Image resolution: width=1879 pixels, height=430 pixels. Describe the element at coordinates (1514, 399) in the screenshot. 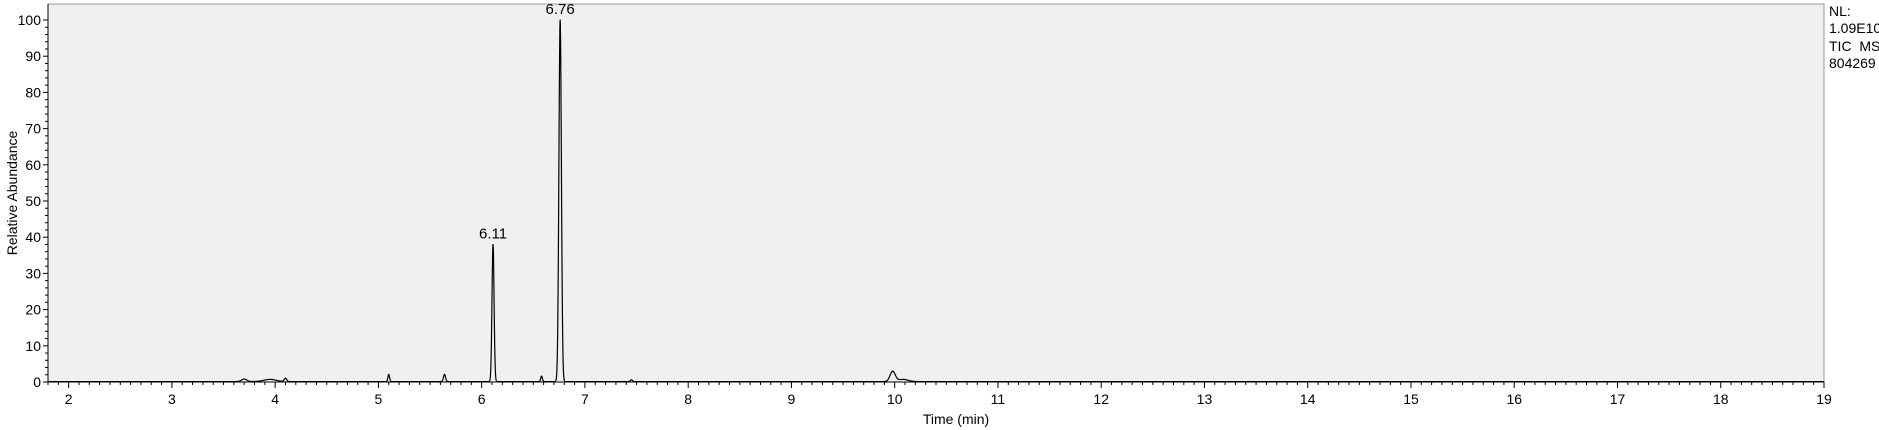

I see `x-tick-label: 16` at that location.